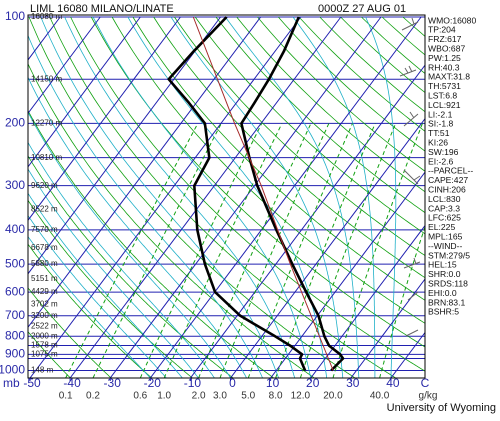 Image resolution: width=500 pixels, height=421 pixels. Describe the element at coordinates (32, 383) in the screenshot. I see `x-tick-label: -50` at that location.